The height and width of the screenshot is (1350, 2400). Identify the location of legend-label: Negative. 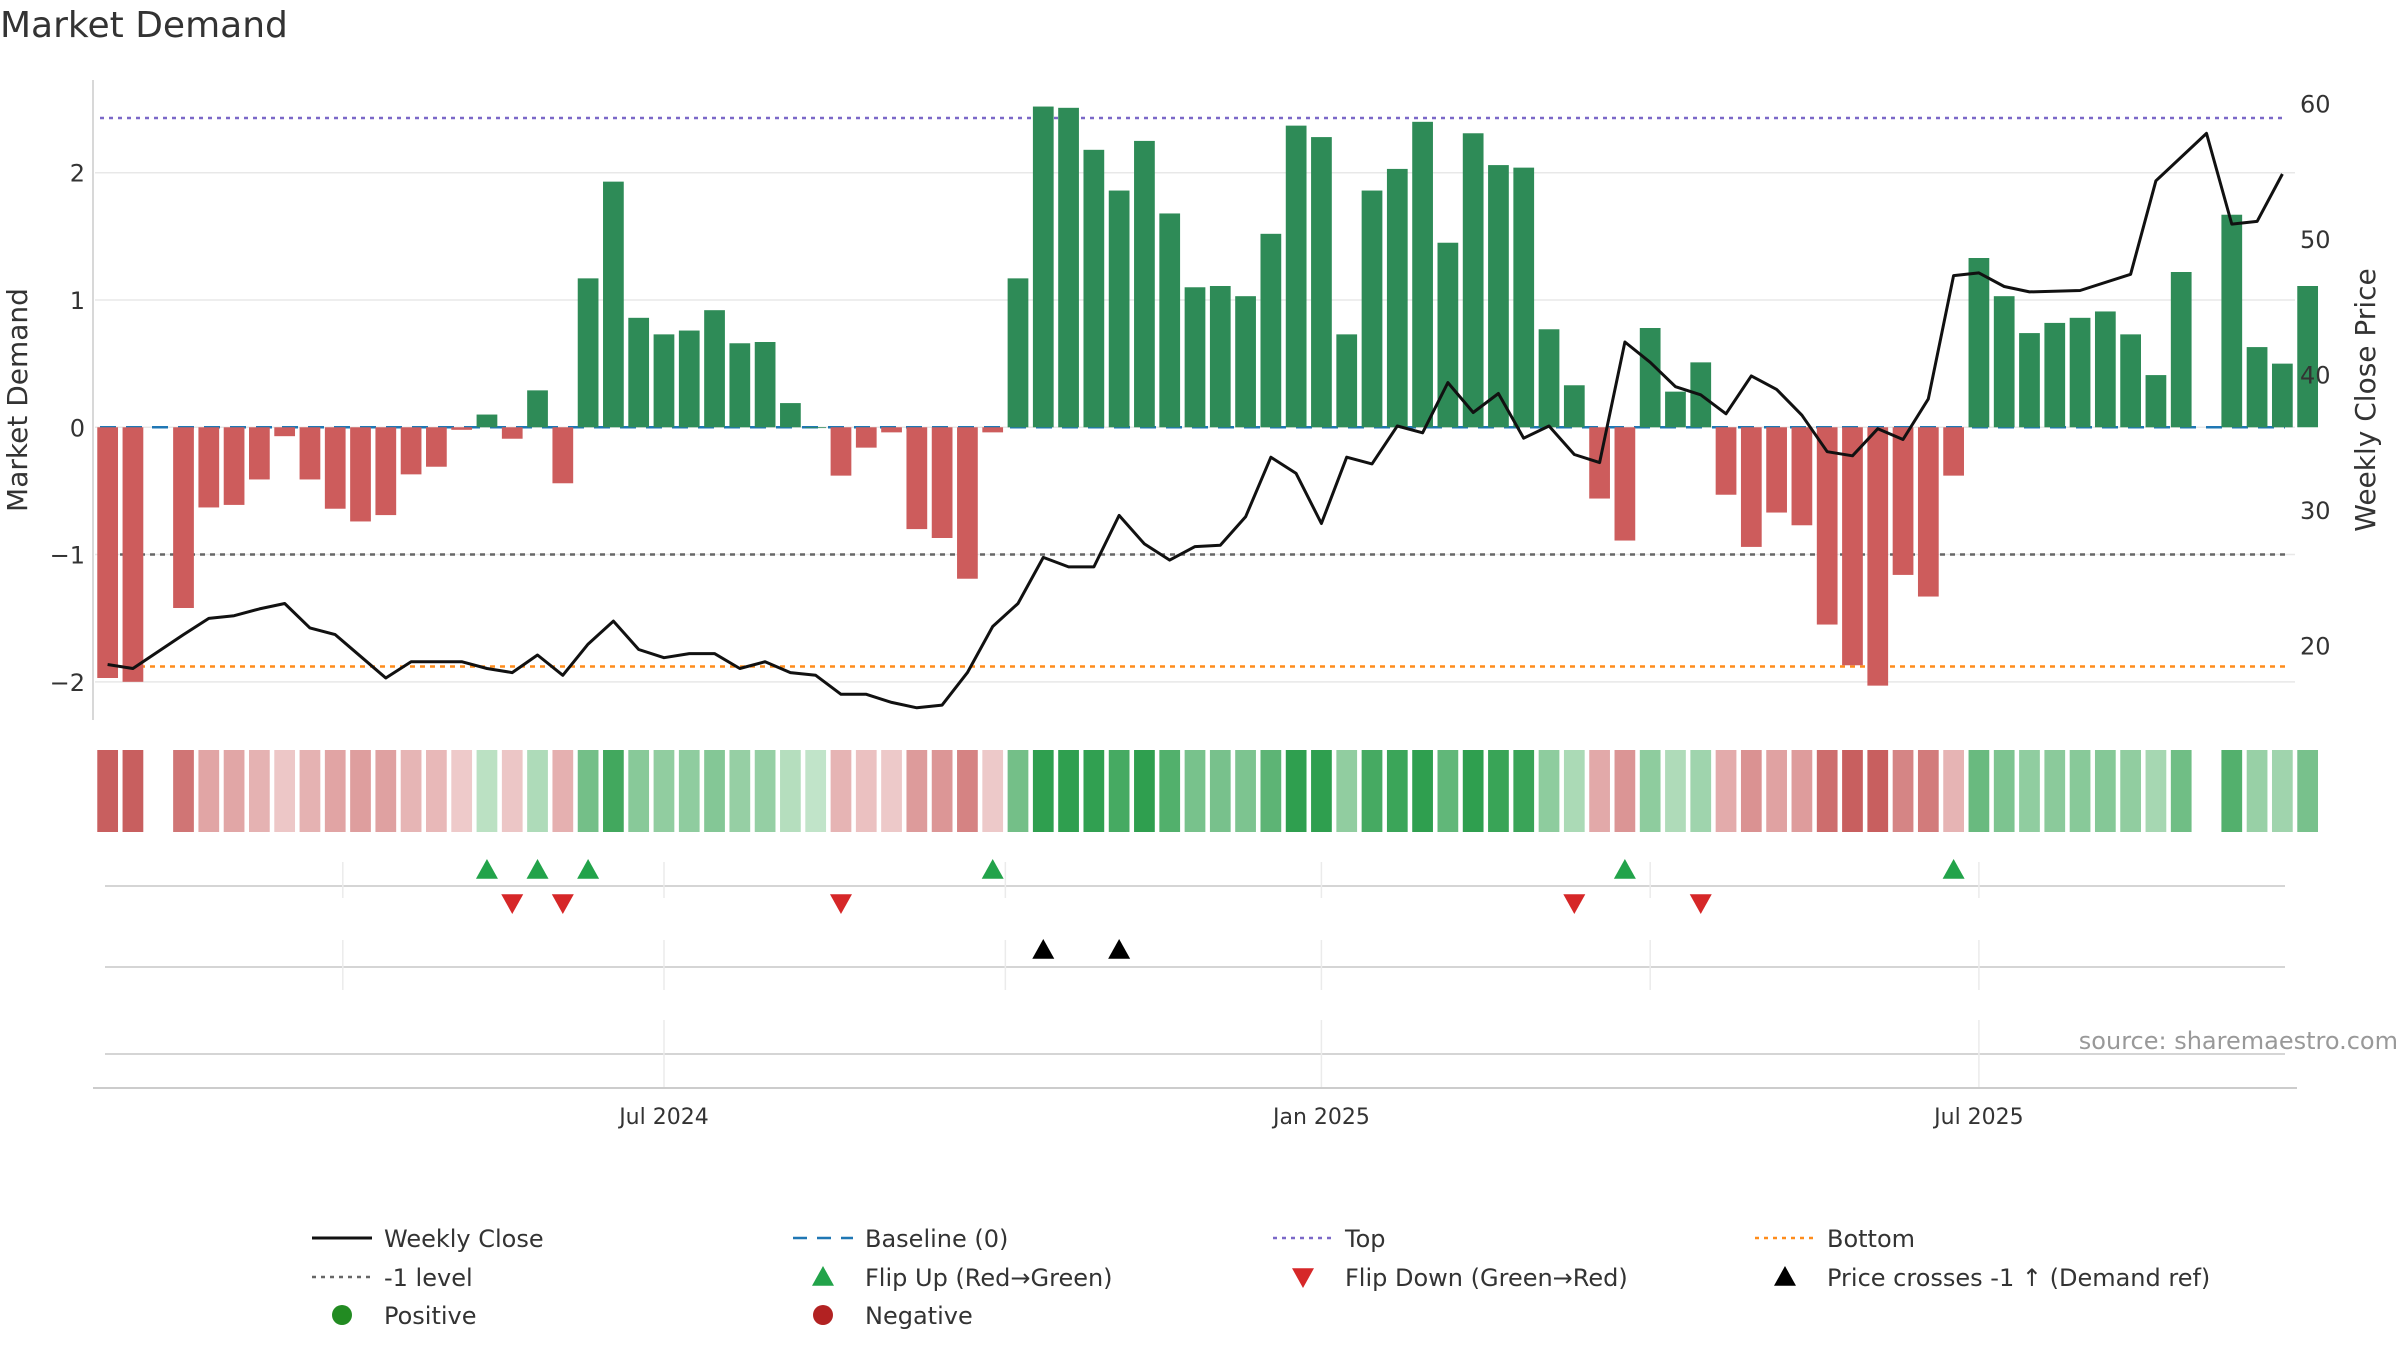
(919, 1316).